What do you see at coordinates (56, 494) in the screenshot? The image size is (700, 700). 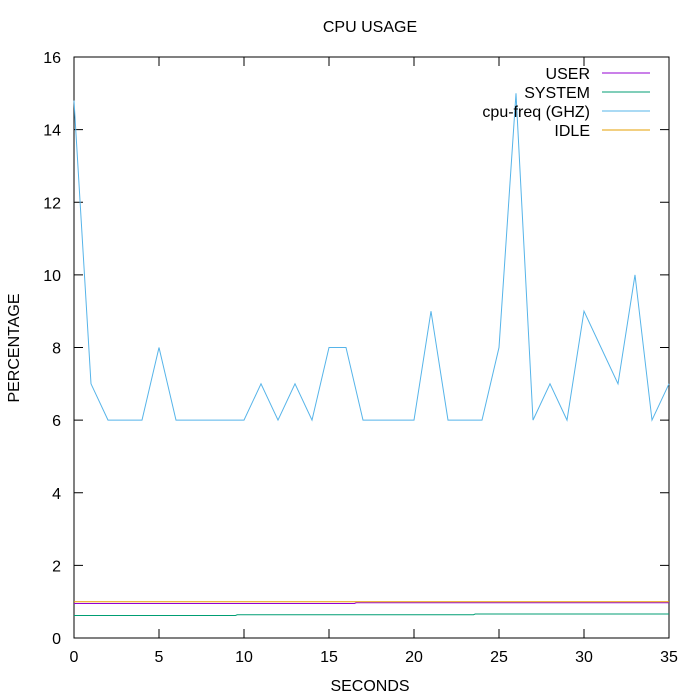 I see `y-tick-label: 4` at bounding box center [56, 494].